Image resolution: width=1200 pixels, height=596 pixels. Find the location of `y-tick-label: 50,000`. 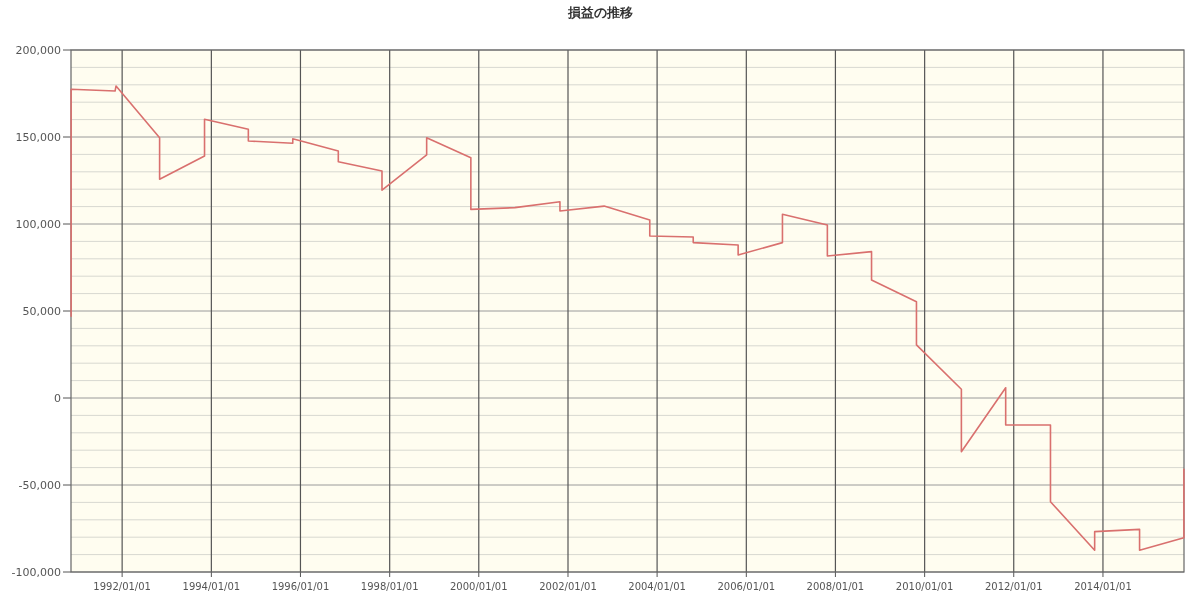

y-tick-label: 50,000 is located at coordinates (41, 311).